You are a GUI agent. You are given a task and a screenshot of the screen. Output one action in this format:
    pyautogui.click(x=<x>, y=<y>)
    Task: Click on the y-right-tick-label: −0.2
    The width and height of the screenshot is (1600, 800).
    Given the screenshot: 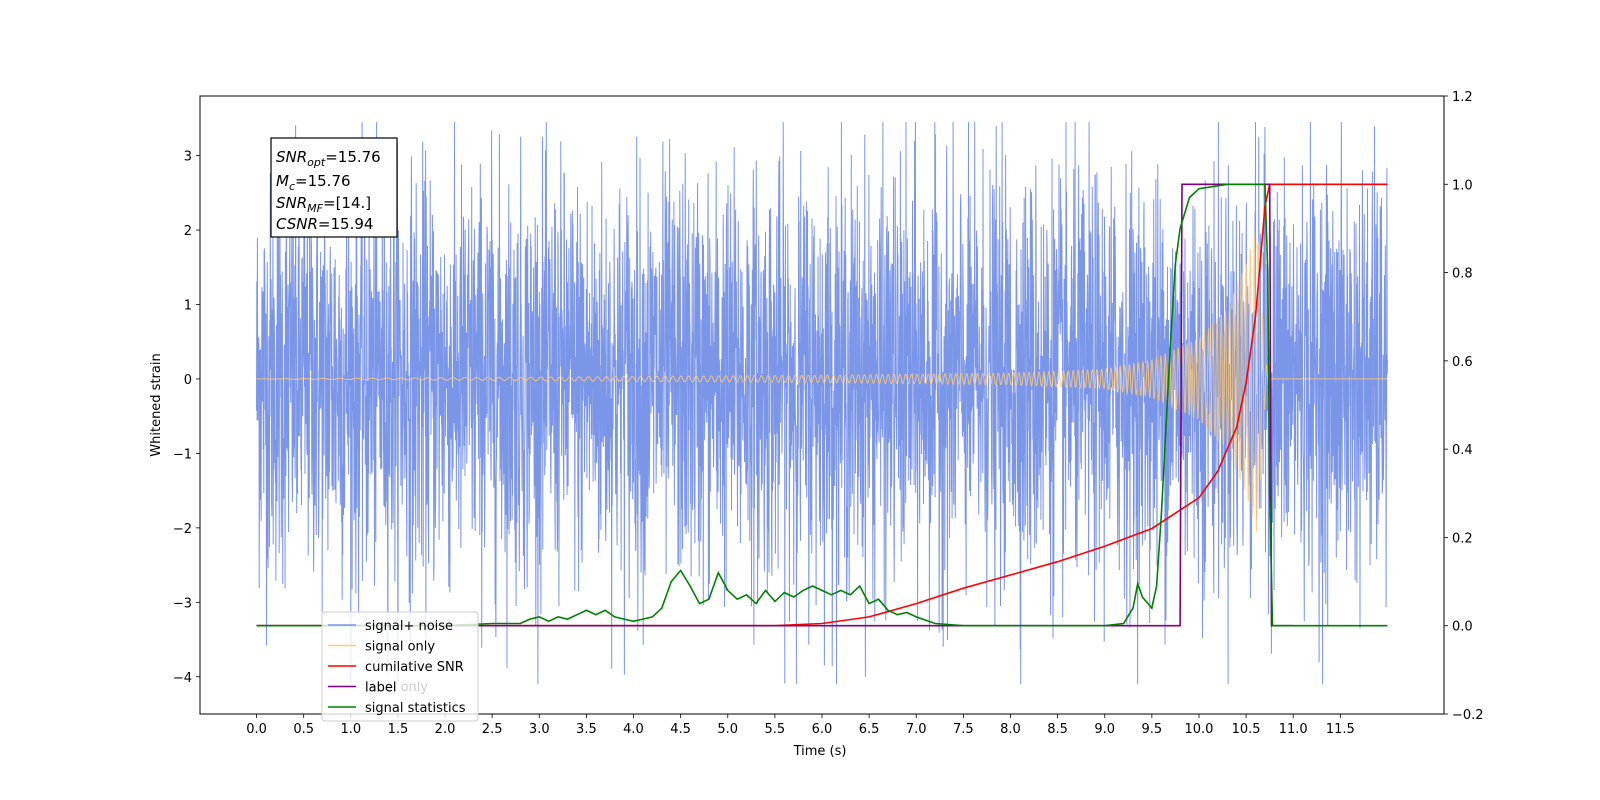 What is the action you would take?
    pyautogui.click(x=1468, y=715)
    